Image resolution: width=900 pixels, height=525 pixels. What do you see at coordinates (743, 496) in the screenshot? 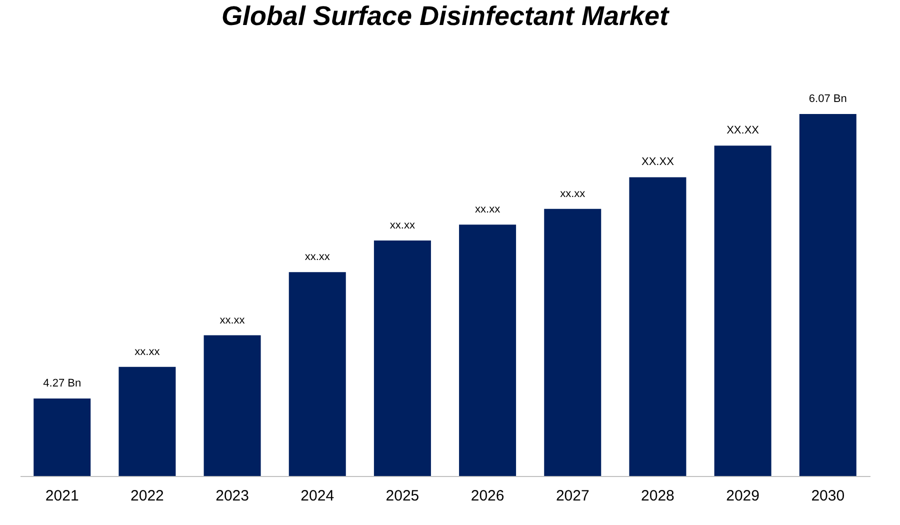
I see `x-tick-label: 2029` at bounding box center [743, 496].